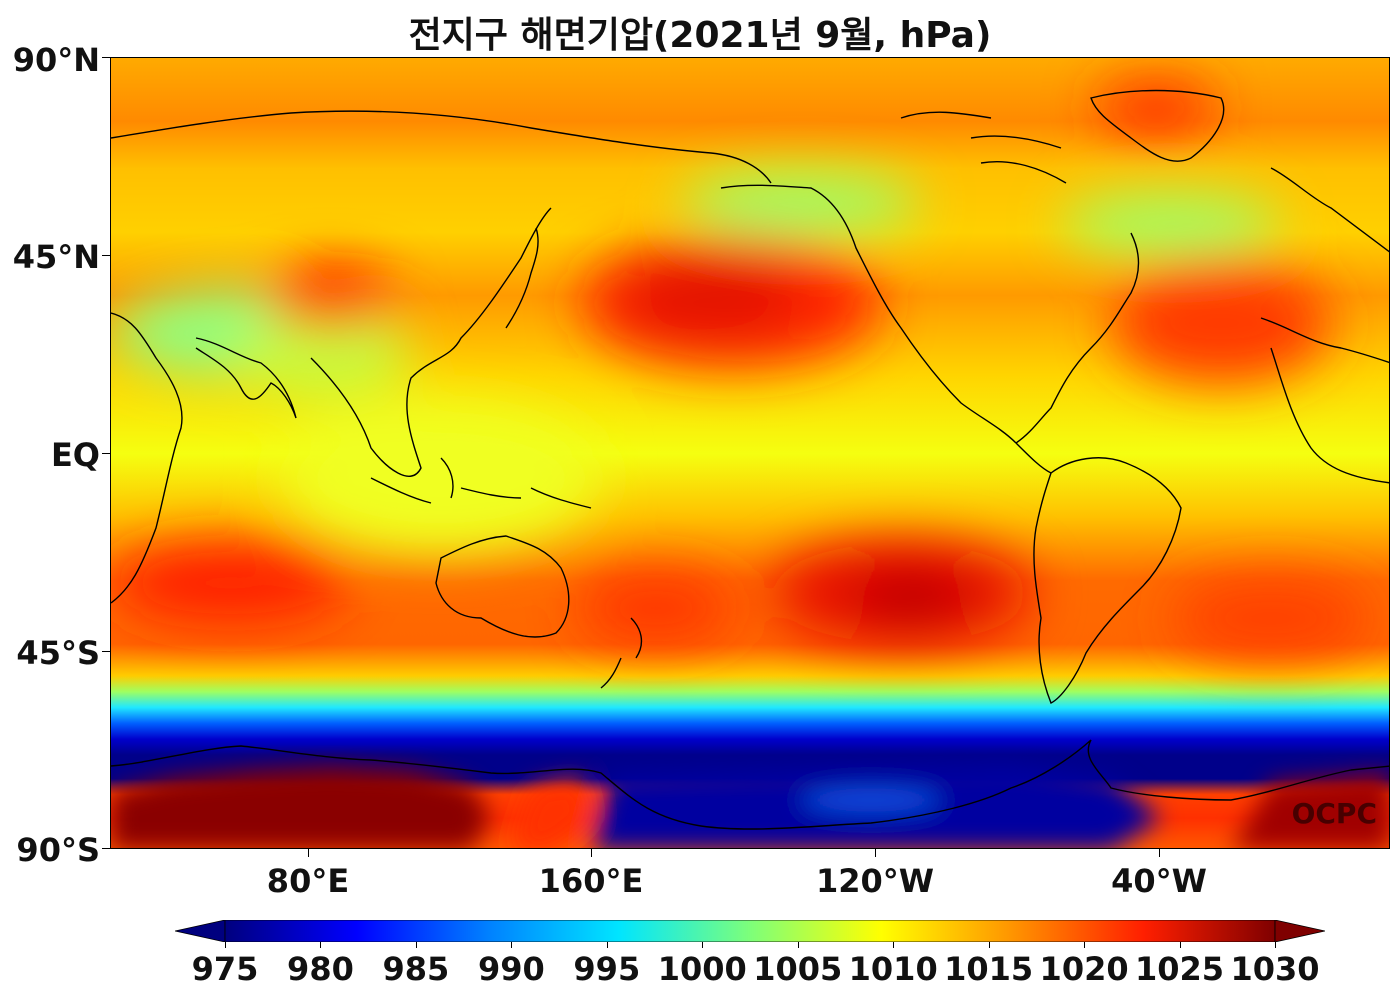  I want to click on lon-label-160e: 160°E, so click(591, 881).